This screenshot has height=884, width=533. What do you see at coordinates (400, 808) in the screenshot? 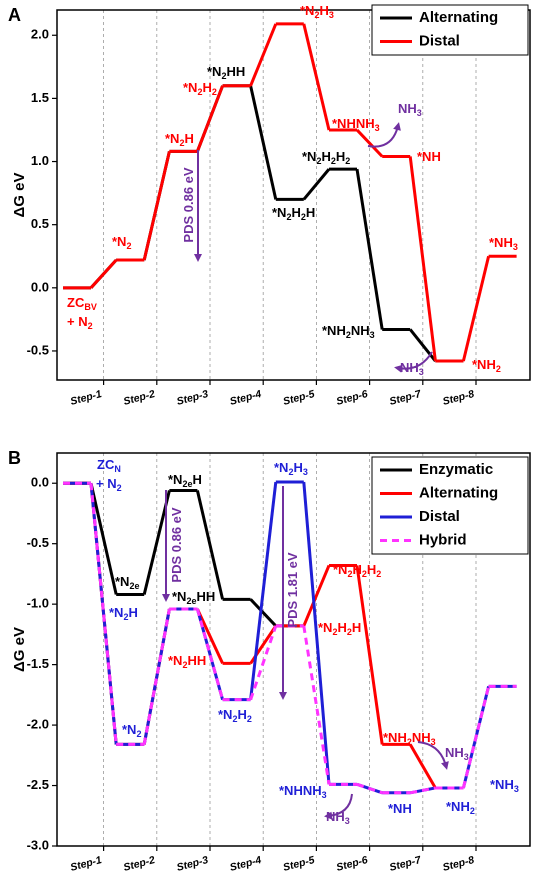
I see `annotation: *NH` at bounding box center [400, 808].